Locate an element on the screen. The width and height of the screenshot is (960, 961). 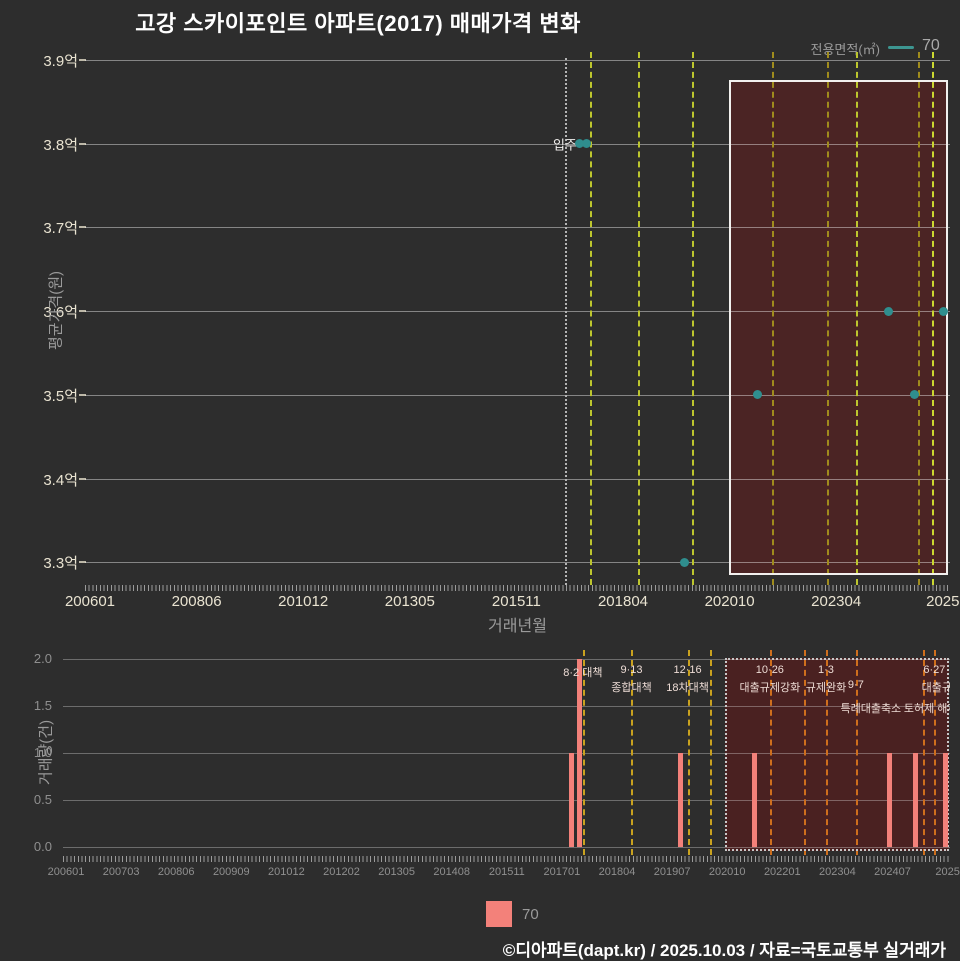
policy-annotation: 토허제 해제 is located at coordinates (926, 709).